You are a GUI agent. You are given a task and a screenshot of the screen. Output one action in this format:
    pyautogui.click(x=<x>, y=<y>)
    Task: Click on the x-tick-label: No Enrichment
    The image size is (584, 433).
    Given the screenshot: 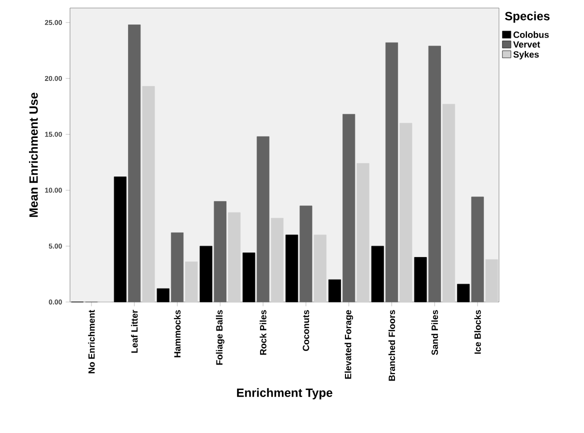 What is the action you would take?
    pyautogui.click(x=91, y=342)
    